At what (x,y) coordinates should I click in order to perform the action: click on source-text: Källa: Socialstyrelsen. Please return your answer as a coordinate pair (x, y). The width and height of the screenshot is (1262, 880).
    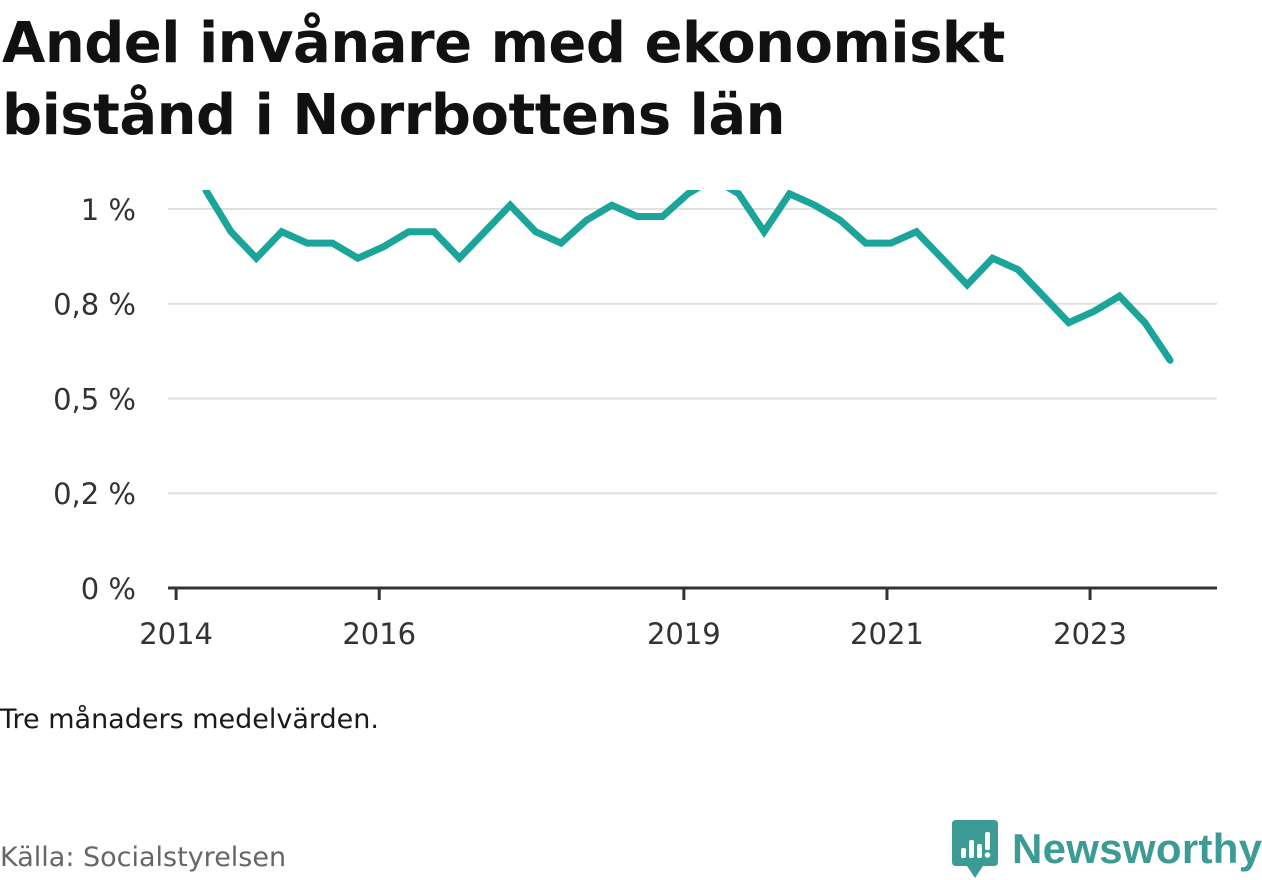
    Looking at the image, I should click on (143, 857).